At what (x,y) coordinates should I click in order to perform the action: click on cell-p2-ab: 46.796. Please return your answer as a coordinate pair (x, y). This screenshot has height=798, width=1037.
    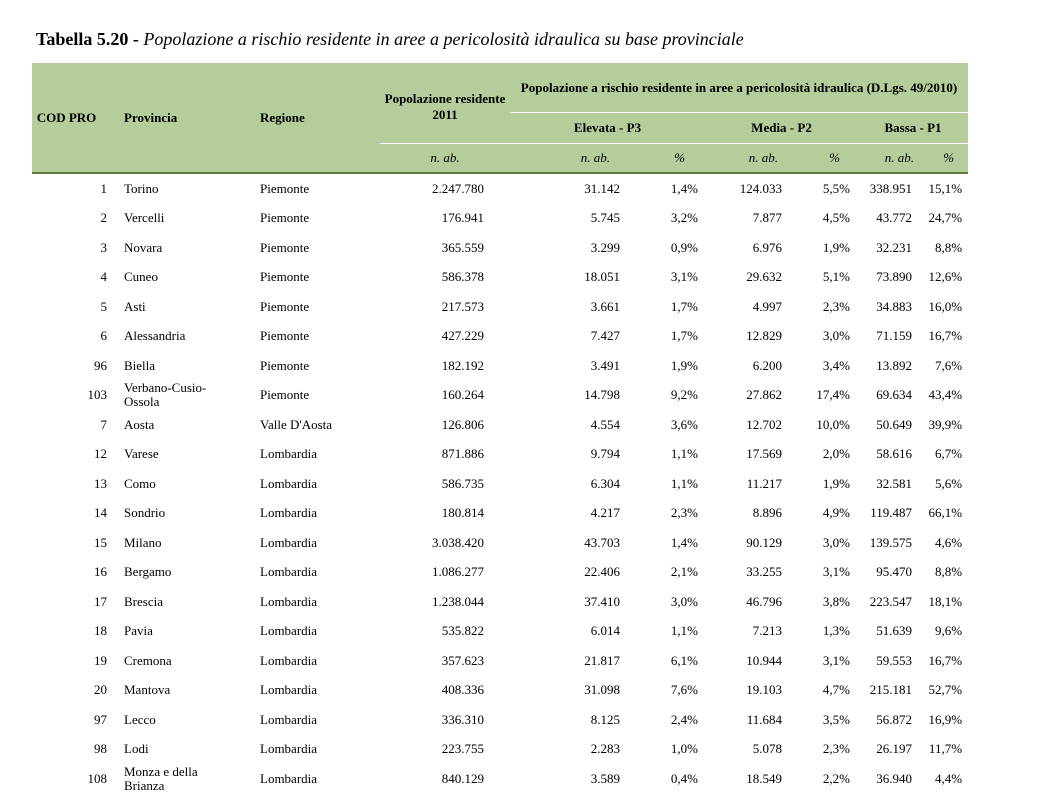
    Looking at the image, I should click on (764, 601).